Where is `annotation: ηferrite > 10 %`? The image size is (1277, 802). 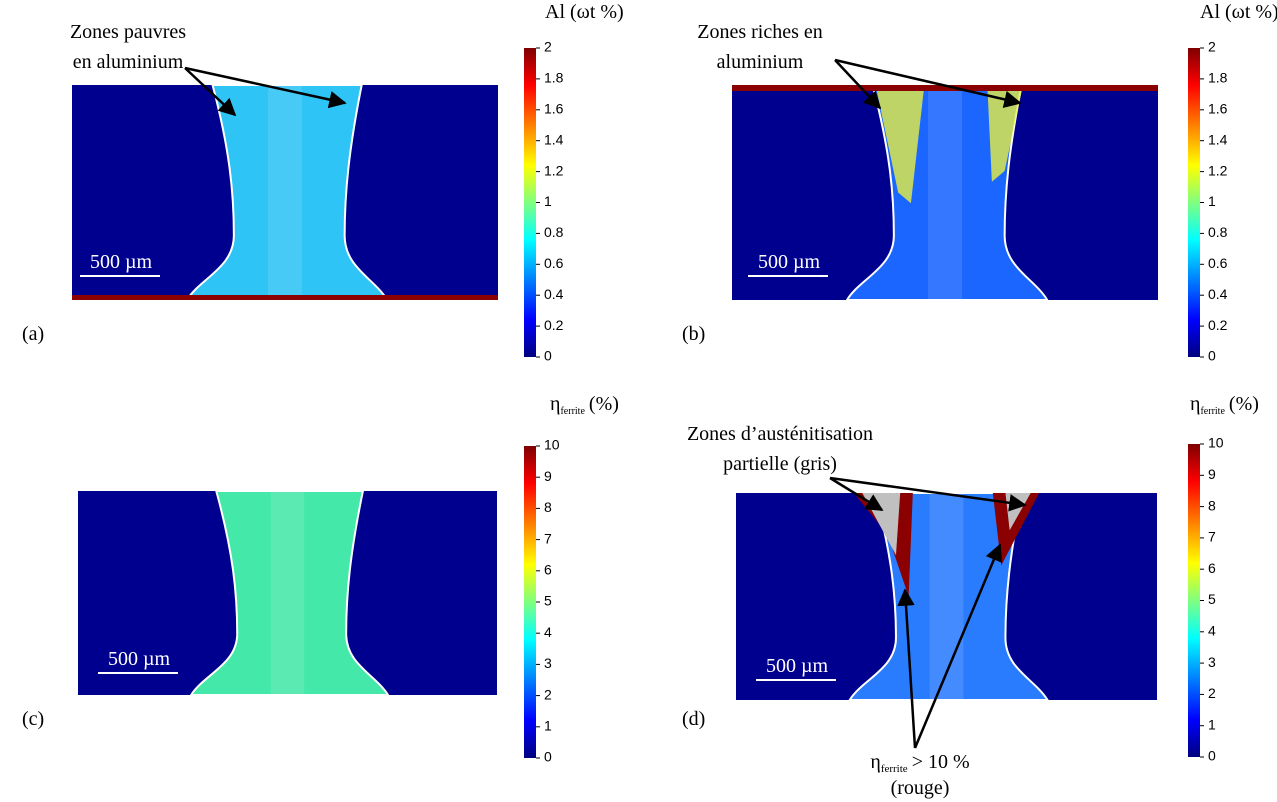
annotation: ηferrite > 10 % is located at coordinates (919, 763).